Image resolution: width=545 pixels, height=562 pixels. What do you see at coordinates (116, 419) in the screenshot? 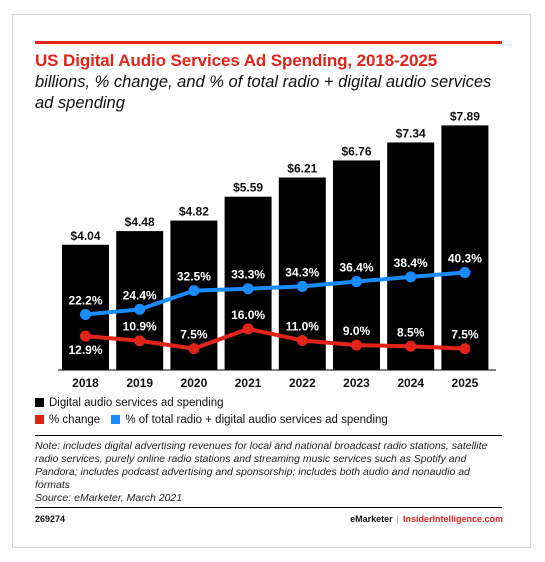
I see `legend-swatch-blue` at bounding box center [116, 419].